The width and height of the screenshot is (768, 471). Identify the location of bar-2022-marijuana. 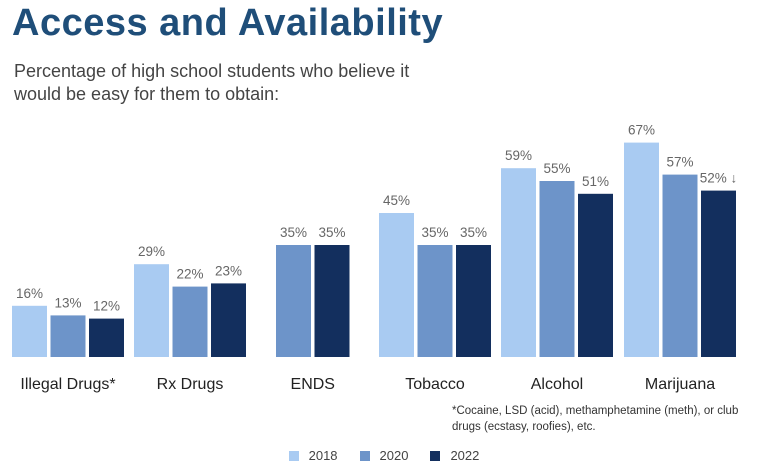
(718, 273).